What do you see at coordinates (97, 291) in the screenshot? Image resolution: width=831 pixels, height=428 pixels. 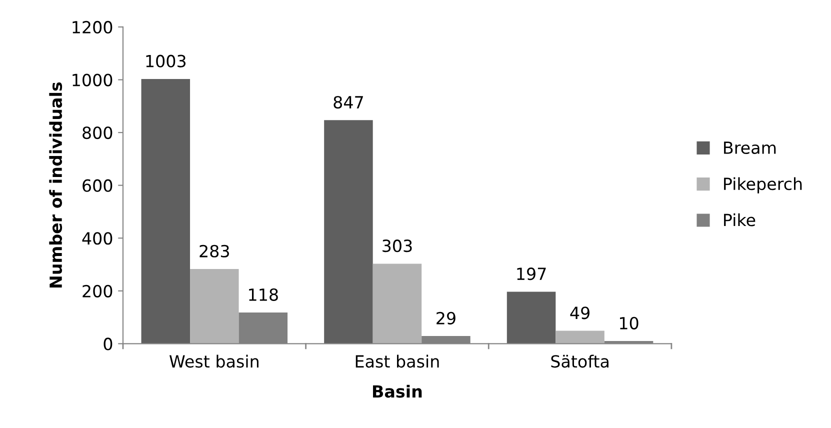 I see `y-tick-label: 200` at bounding box center [97, 291].